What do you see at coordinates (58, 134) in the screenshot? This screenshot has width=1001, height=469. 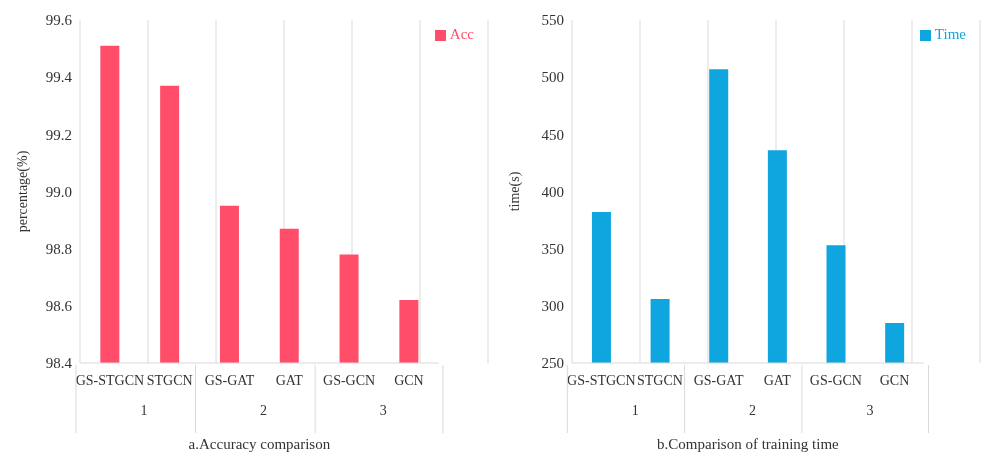 I see `y-tick-label: 99.2` at bounding box center [58, 134].